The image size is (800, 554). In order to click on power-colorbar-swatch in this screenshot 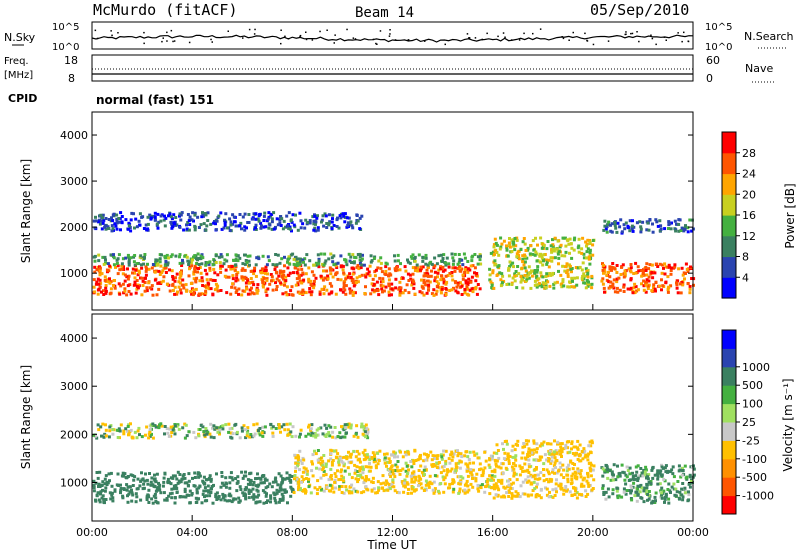, I will do `click(729, 184)`.